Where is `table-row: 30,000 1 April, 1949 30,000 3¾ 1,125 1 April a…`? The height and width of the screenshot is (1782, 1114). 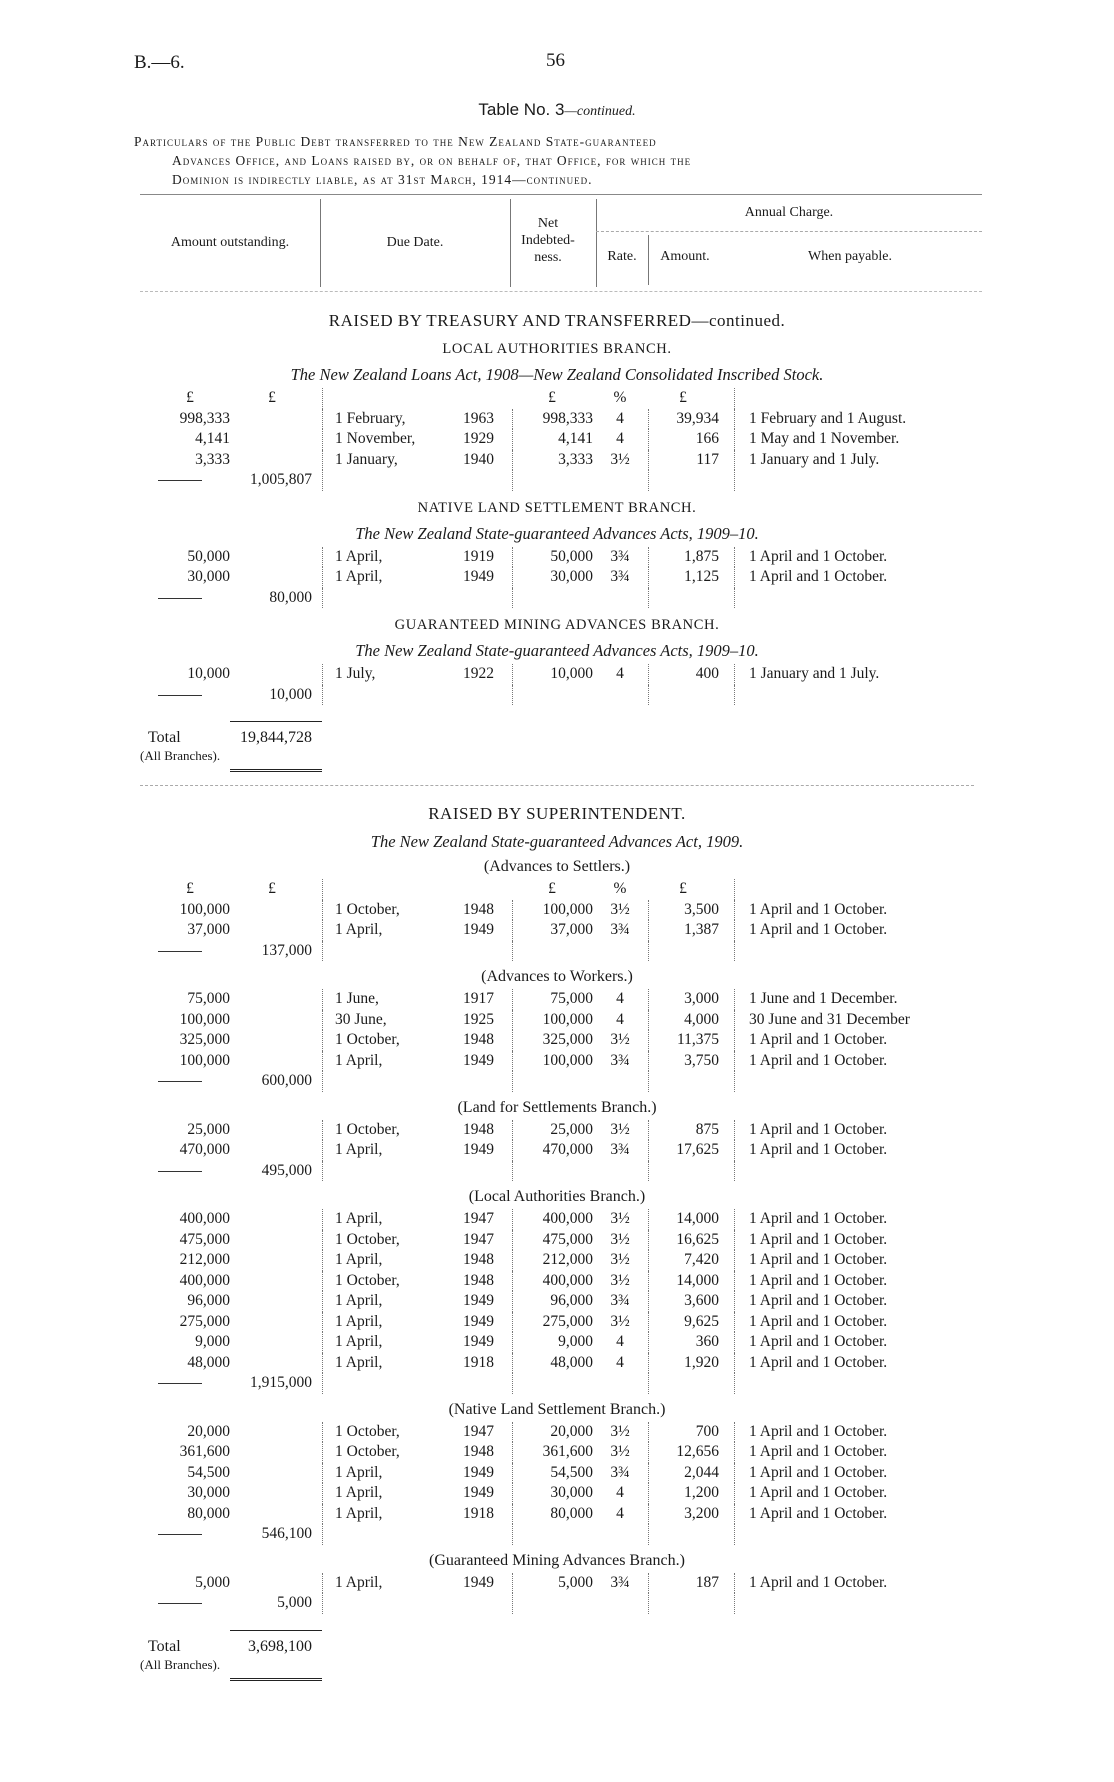 table-row: 30,000 1 April, 1949 30,000 3¾ 1,125 1 April a… is located at coordinates (557, 577).